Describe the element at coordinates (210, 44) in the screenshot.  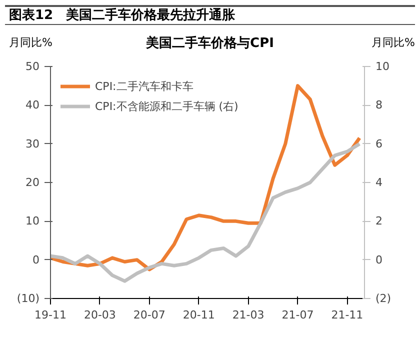
I see `chart-title: 美国二手车价格与CPI` at that location.